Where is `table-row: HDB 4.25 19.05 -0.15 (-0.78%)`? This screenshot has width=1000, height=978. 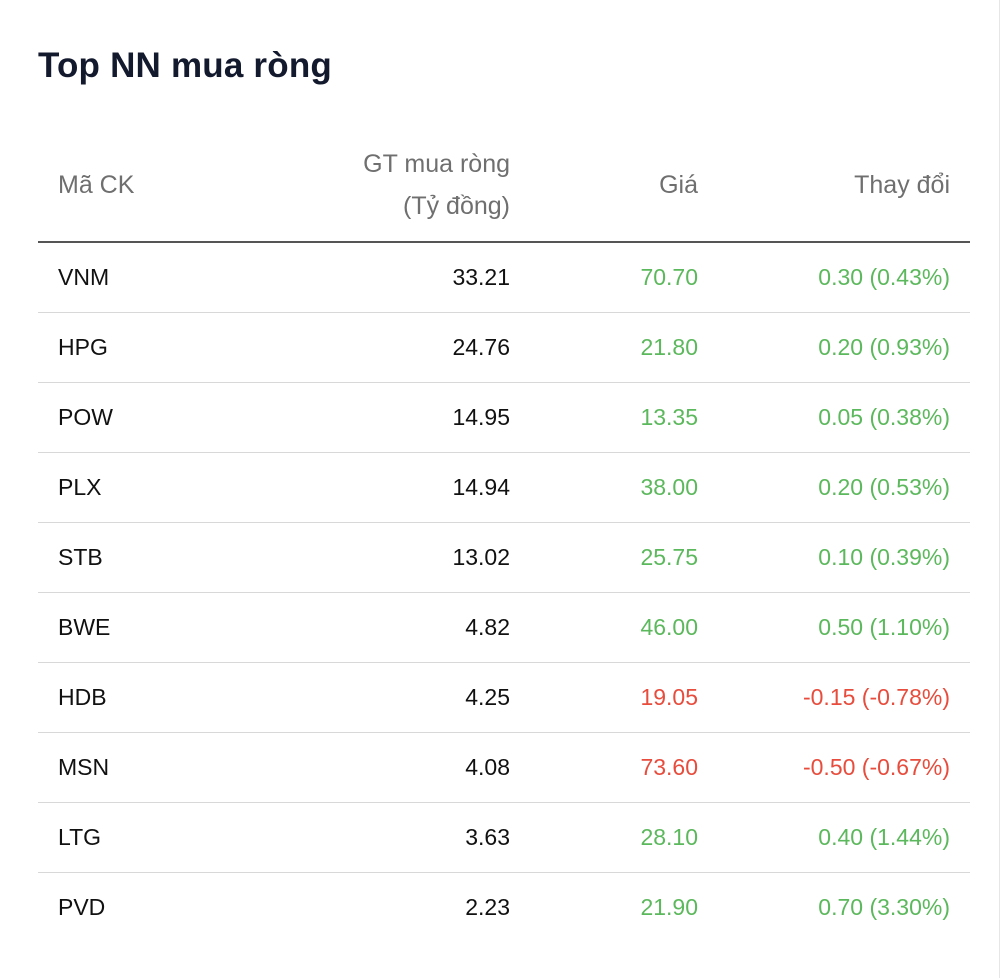 table-row: HDB 4.25 19.05 -0.15 (-0.78%) is located at coordinates (504, 697).